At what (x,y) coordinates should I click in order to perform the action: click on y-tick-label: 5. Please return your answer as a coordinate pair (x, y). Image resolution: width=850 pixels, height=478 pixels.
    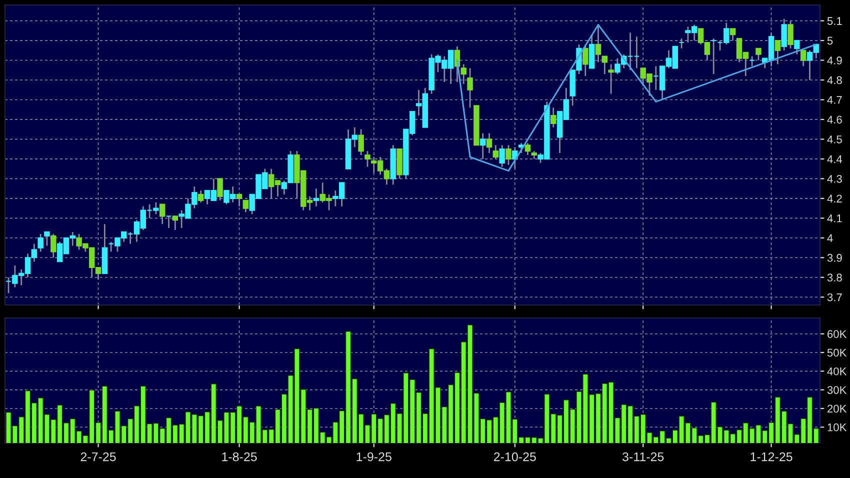
    Looking at the image, I should click on (830, 40).